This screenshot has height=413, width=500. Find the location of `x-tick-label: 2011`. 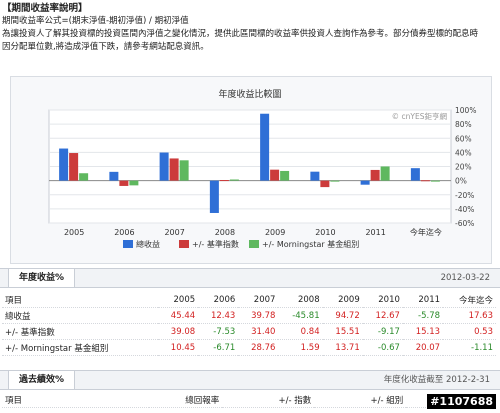

x-tick-label: 2011 is located at coordinates (375, 232).